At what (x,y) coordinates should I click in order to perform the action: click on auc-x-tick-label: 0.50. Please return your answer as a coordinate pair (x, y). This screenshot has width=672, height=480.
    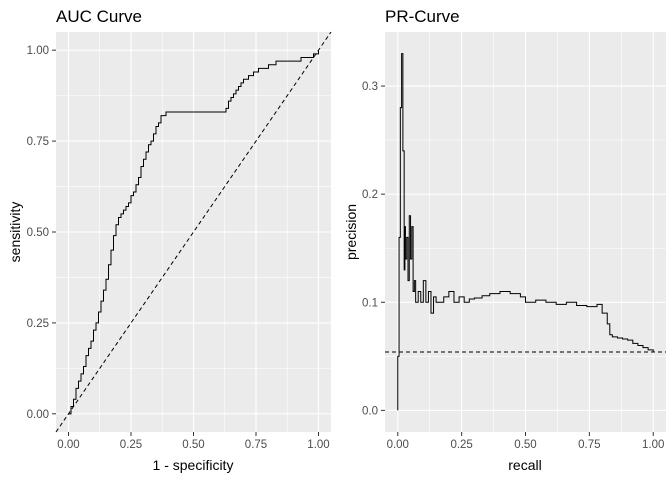
    Looking at the image, I should click on (193, 445).